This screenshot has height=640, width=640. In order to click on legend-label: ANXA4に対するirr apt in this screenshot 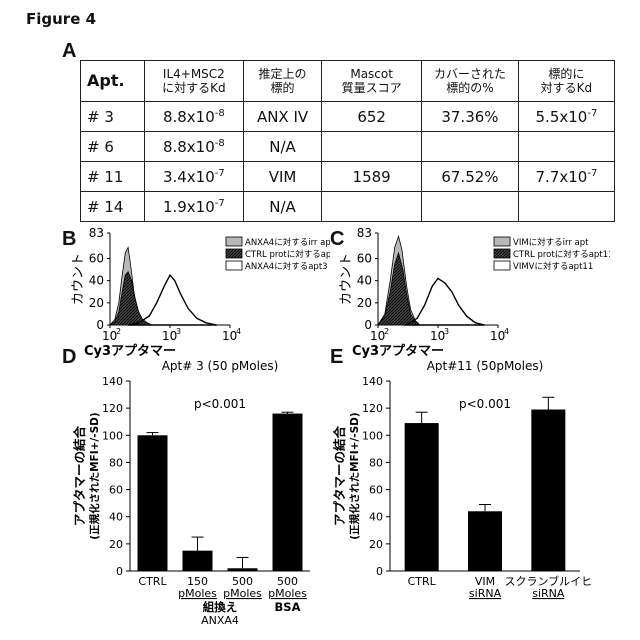, I will do `click(287, 242)`.